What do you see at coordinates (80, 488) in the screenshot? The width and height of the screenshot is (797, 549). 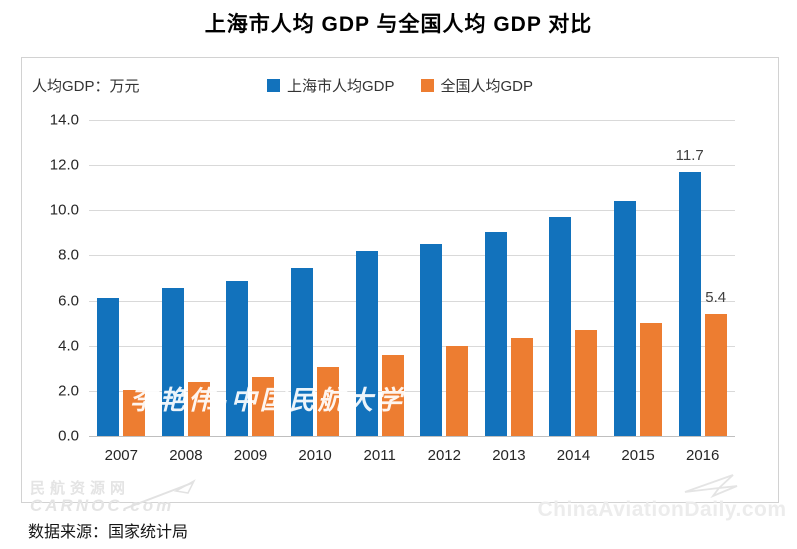 I see `watermark-carnoc-cn: 民航资源网` at bounding box center [80, 488].